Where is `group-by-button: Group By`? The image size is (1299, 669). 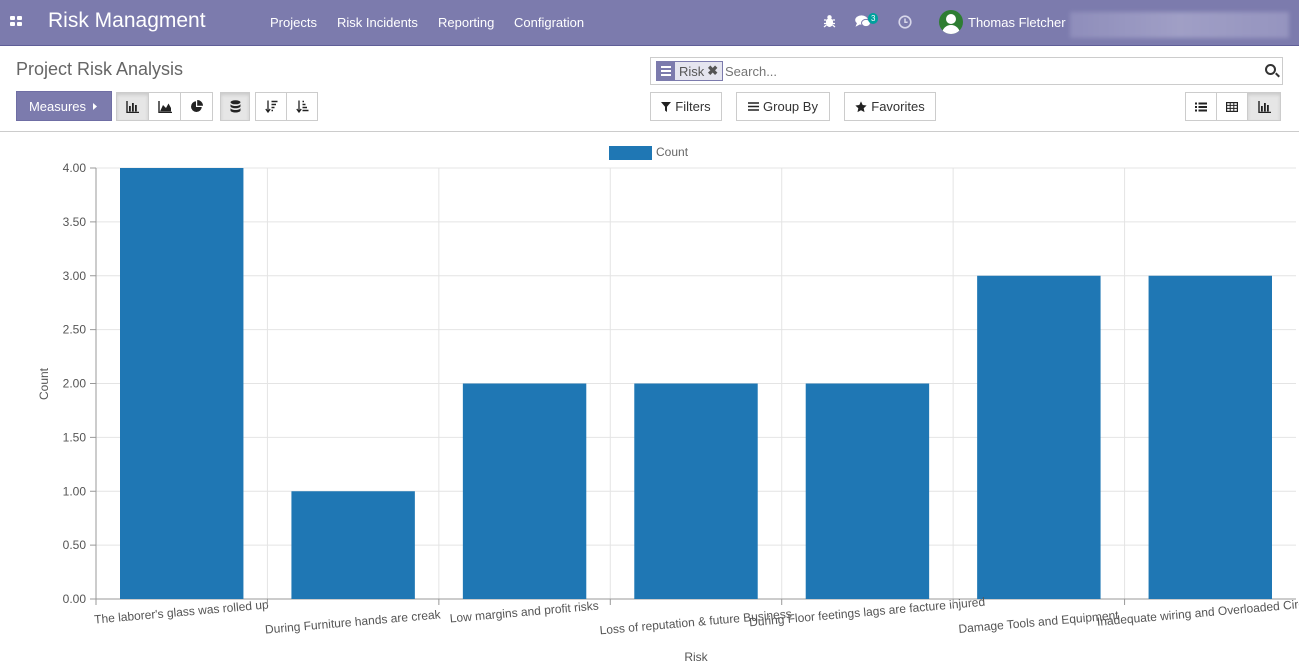
group-by-button: Group By is located at coordinates (783, 106).